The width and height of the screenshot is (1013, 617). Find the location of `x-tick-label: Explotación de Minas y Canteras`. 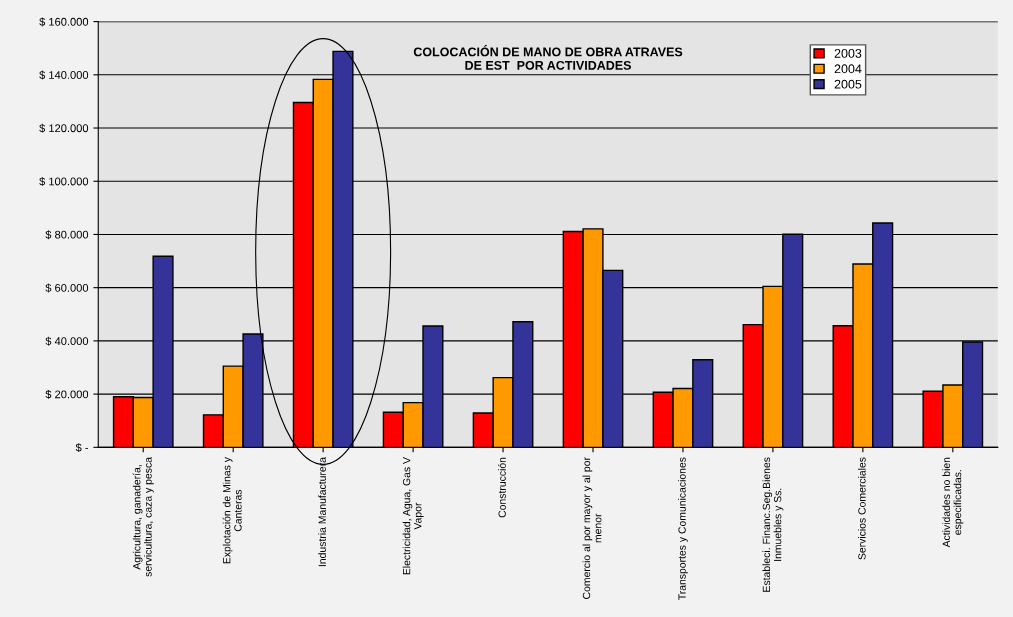

x-tick-label: Explotación de Minas y Canteras is located at coordinates (232, 510).